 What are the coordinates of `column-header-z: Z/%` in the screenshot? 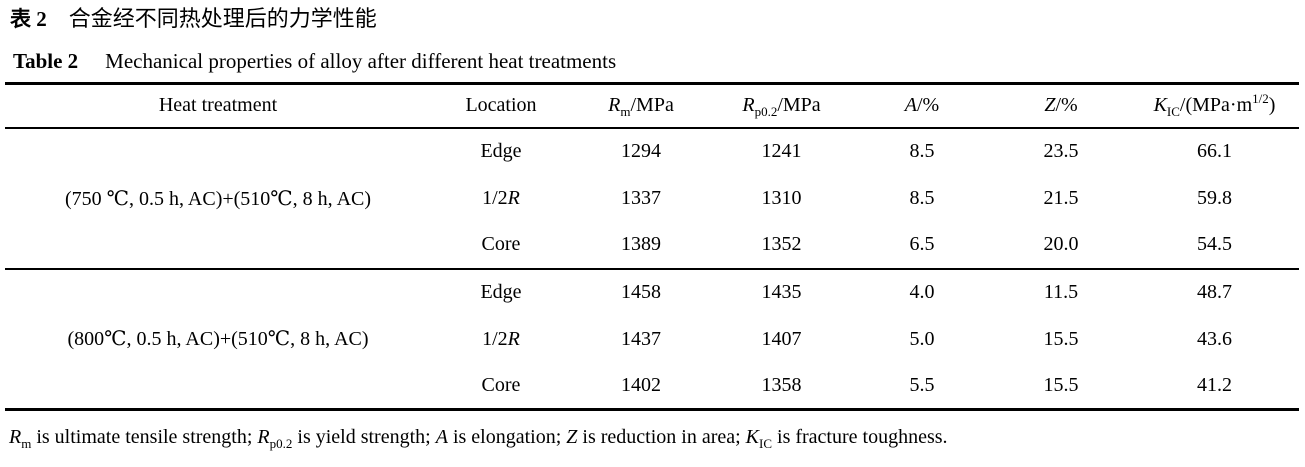 It's located at (1061, 106).